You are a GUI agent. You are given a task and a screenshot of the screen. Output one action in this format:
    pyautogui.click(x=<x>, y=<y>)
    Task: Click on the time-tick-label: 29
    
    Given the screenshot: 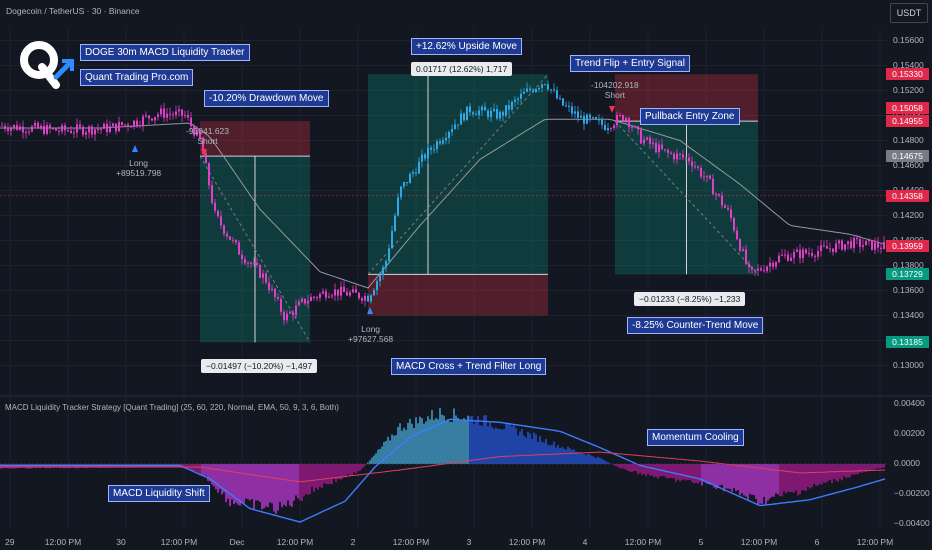 What is the action you would take?
    pyautogui.click(x=10, y=542)
    